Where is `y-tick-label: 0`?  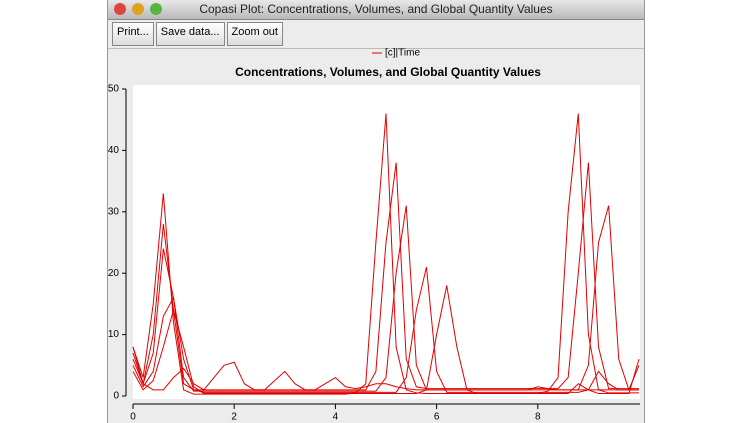 y-tick-label: 0 is located at coordinates (116, 396).